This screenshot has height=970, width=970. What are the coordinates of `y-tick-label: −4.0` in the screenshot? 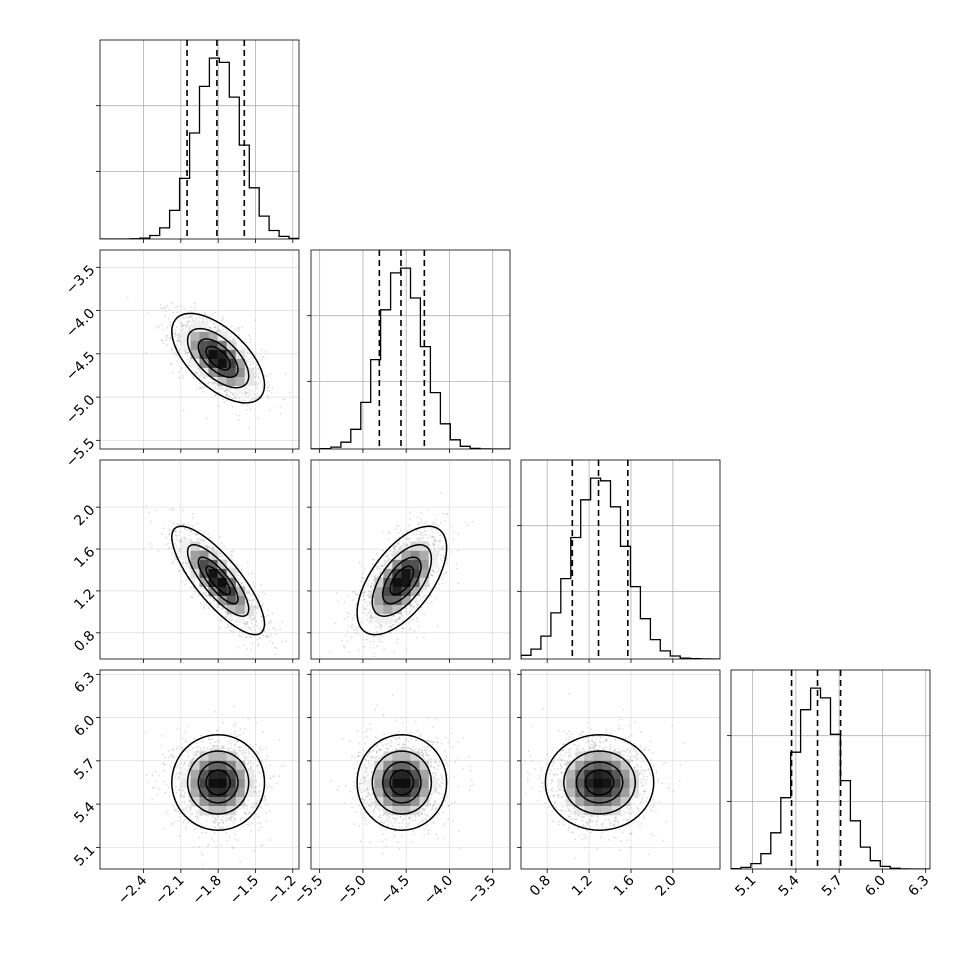 It's located at (80, 323).